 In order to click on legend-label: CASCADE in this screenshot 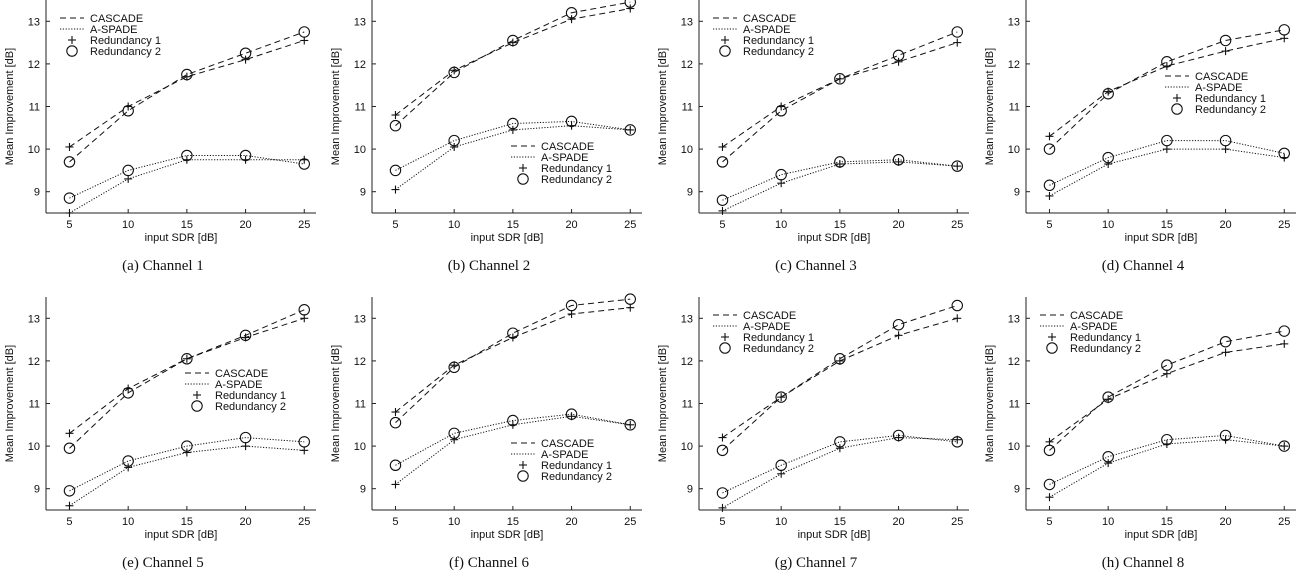, I will do `click(567, 444)`.